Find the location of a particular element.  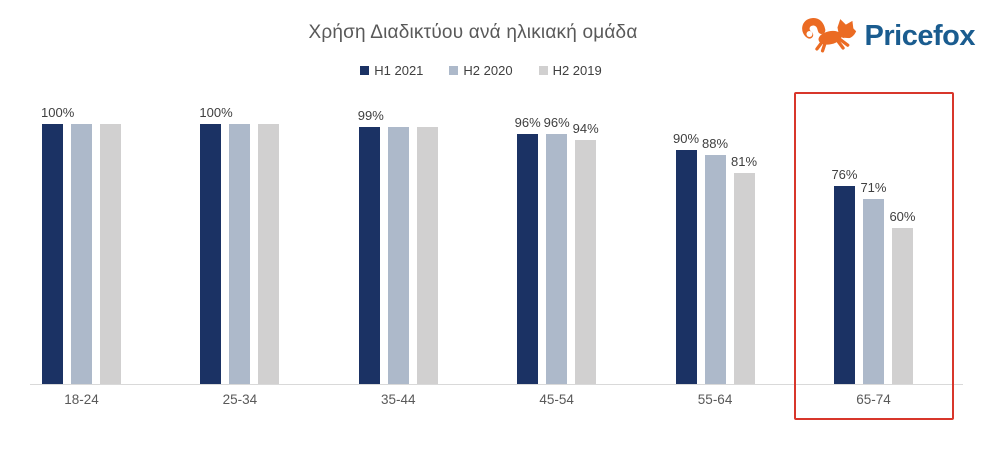

data-label-h2-2020-55-64: 88% is located at coordinates (715, 144).